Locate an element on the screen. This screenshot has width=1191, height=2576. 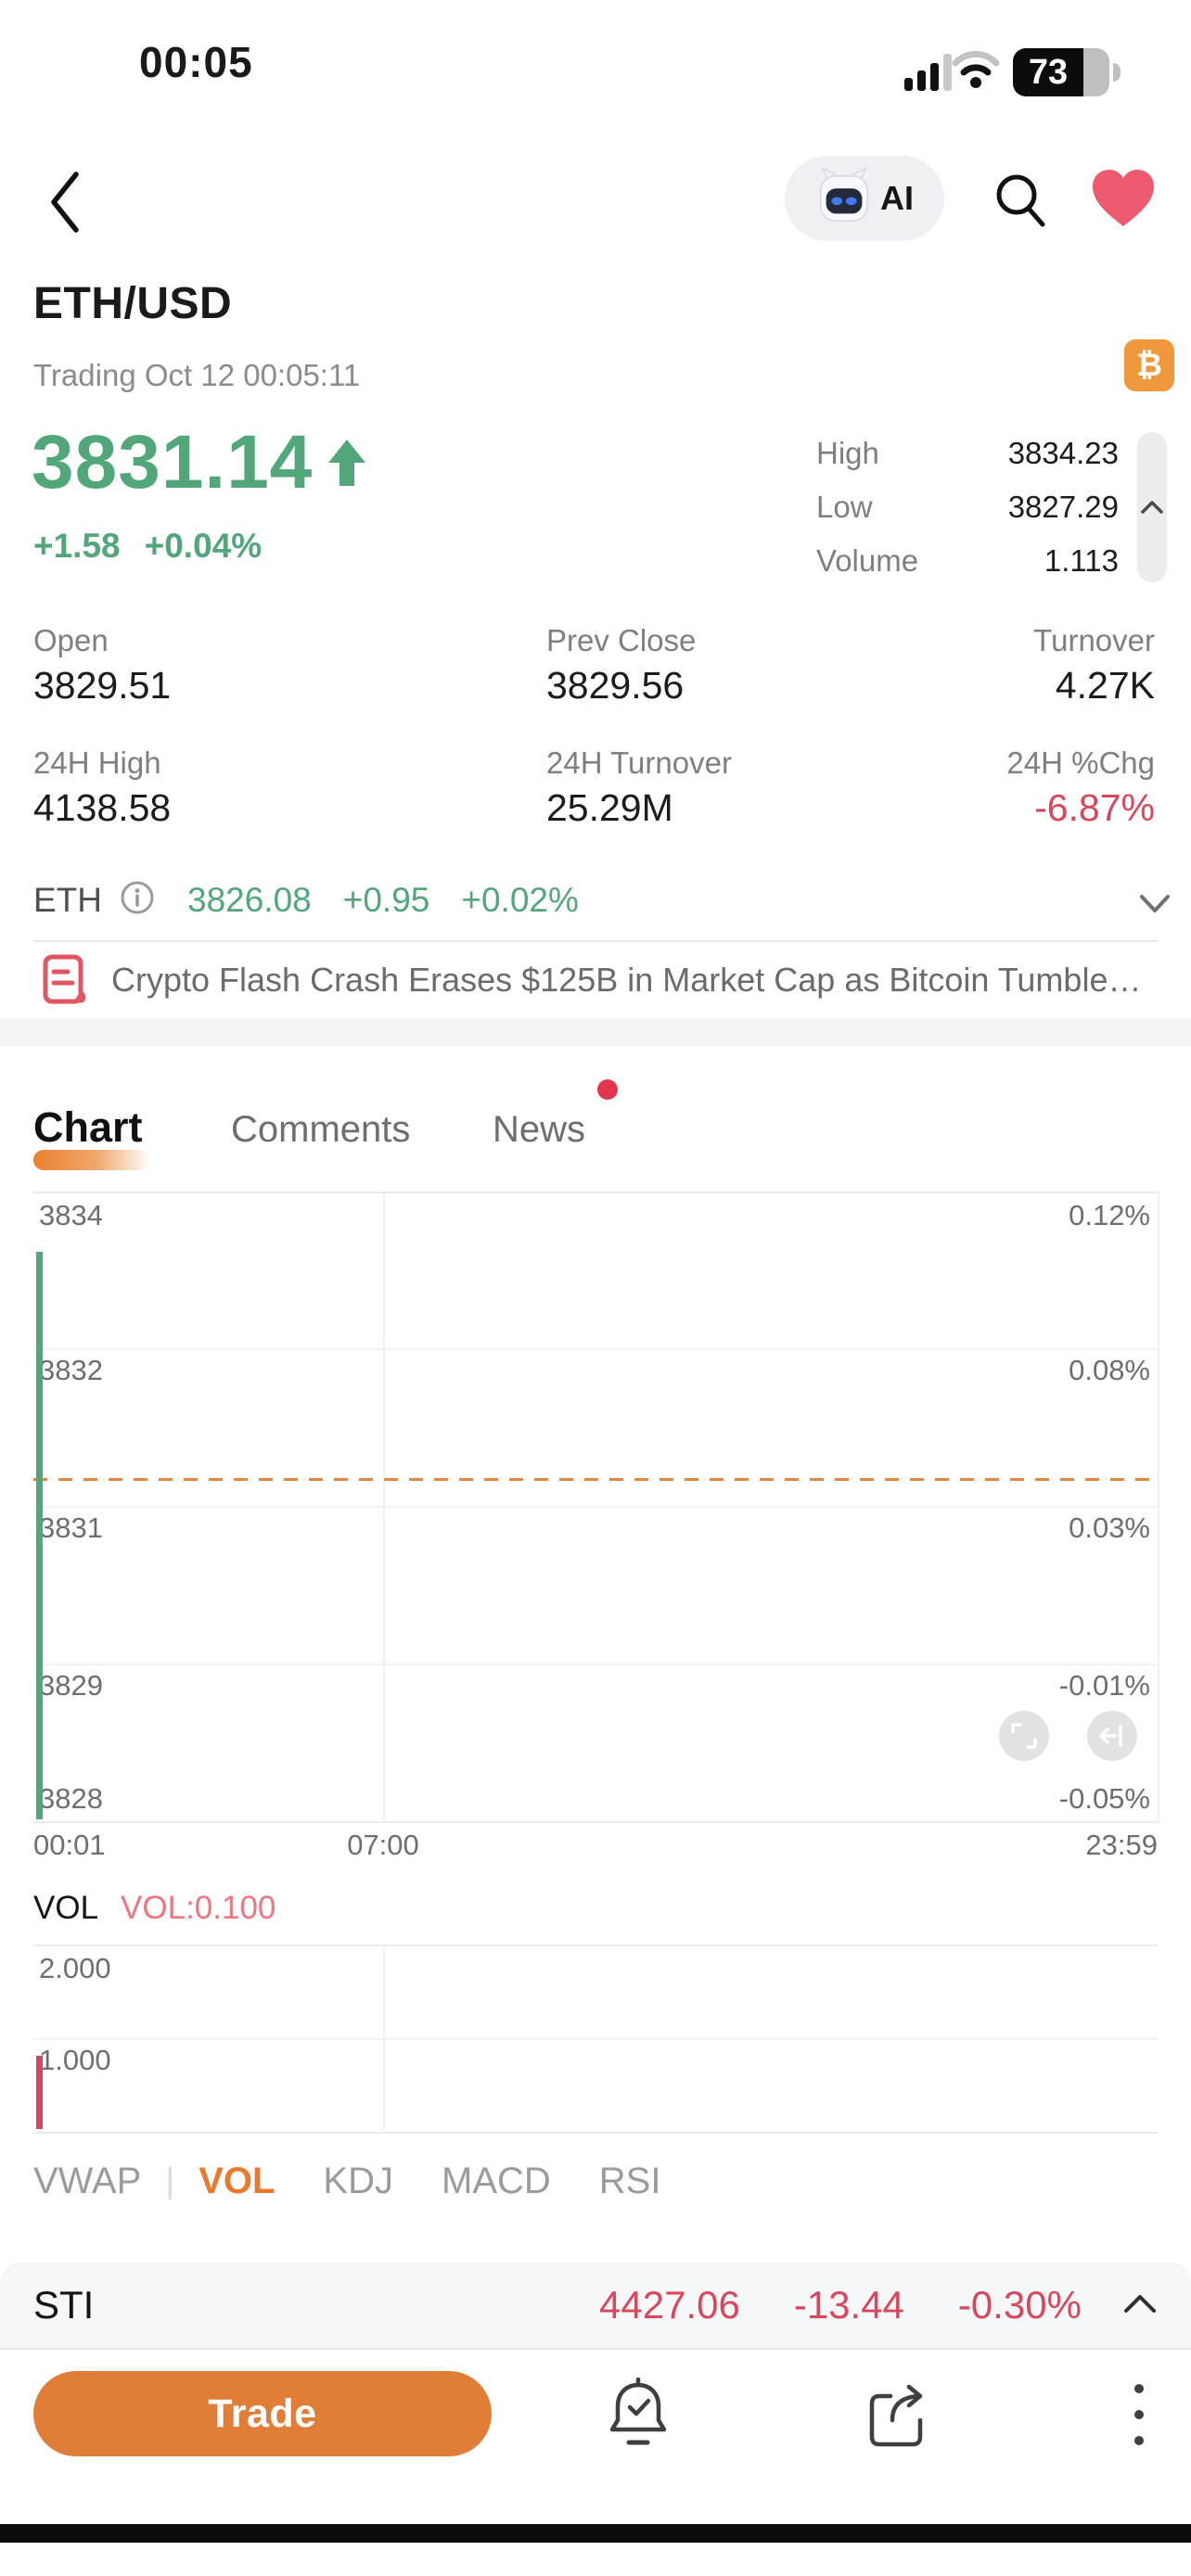
price-alert-bell-icon is located at coordinates (638, 2417).